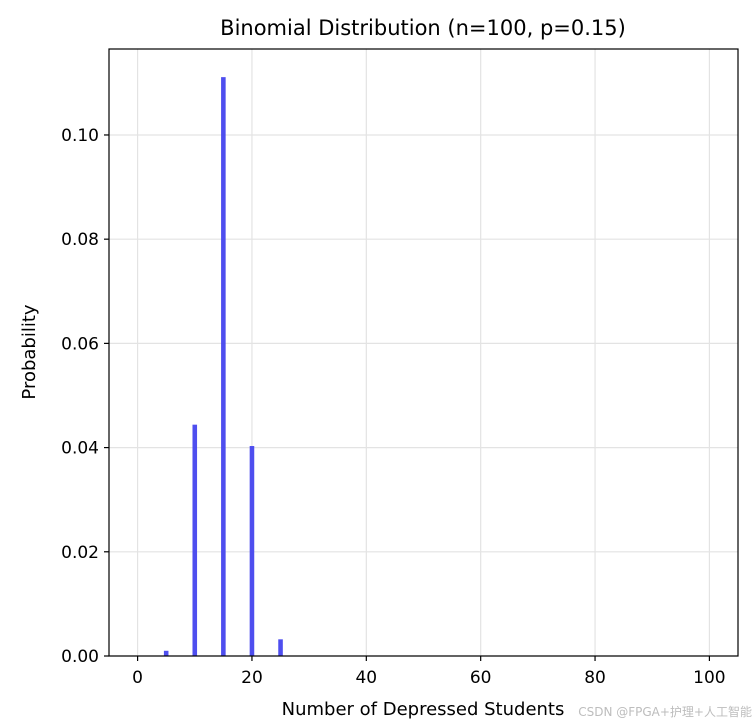 The height and width of the screenshot is (726, 756). What do you see at coordinates (429, 672) in the screenshot?
I see `x-ticks: 0 20 40 60 80 100` at bounding box center [429, 672].